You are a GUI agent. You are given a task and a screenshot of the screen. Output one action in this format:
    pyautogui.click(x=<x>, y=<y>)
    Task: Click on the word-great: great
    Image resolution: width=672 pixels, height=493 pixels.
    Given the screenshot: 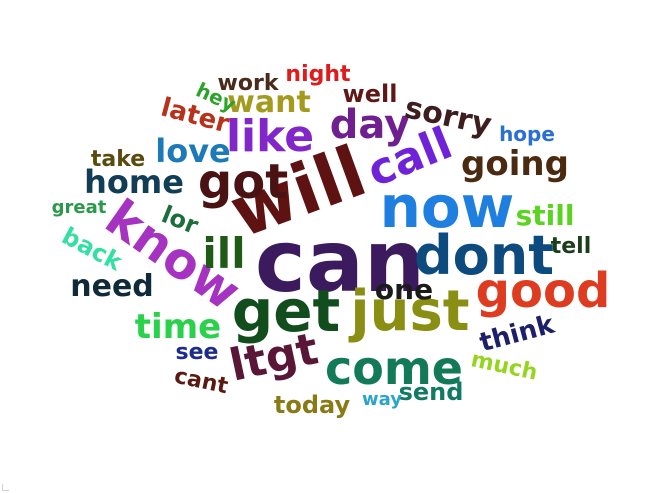 What is the action you would take?
    pyautogui.click(x=79, y=207)
    